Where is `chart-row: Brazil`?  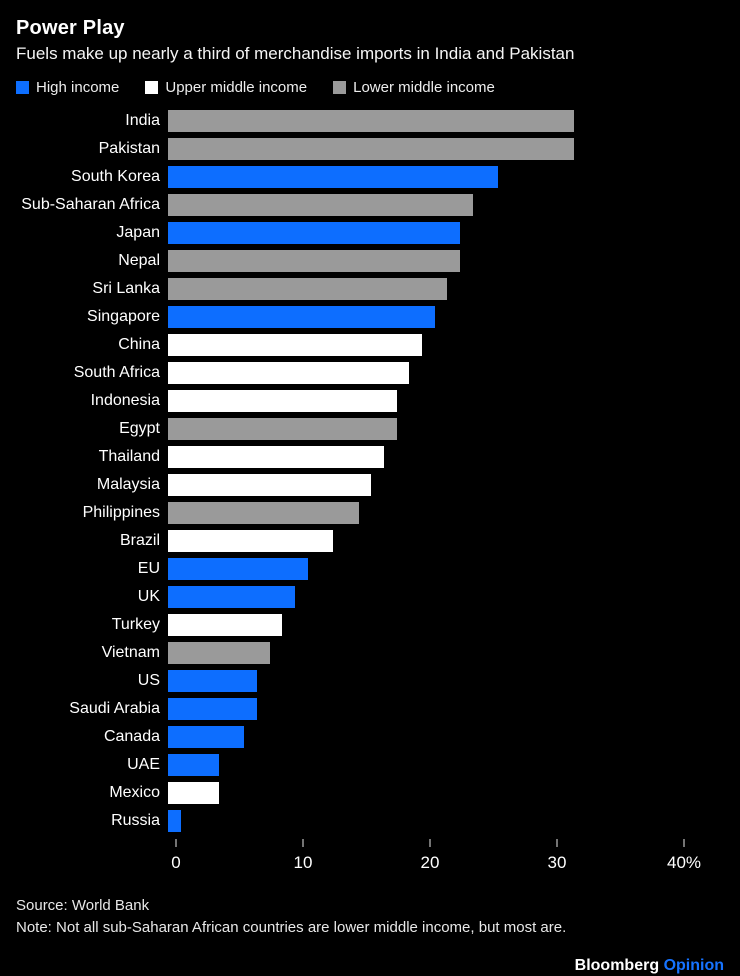
chart-row: Brazil is located at coordinates (370, 541).